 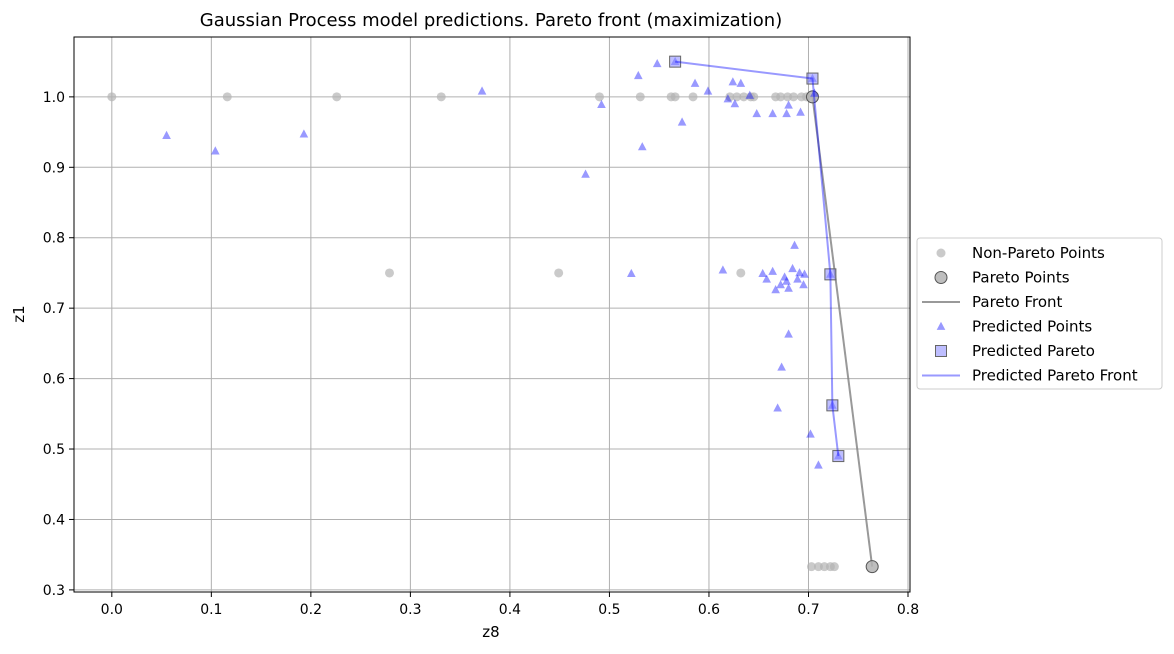 What do you see at coordinates (609, 610) in the screenshot?
I see `x-tick-label: 0.5` at bounding box center [609, 610].